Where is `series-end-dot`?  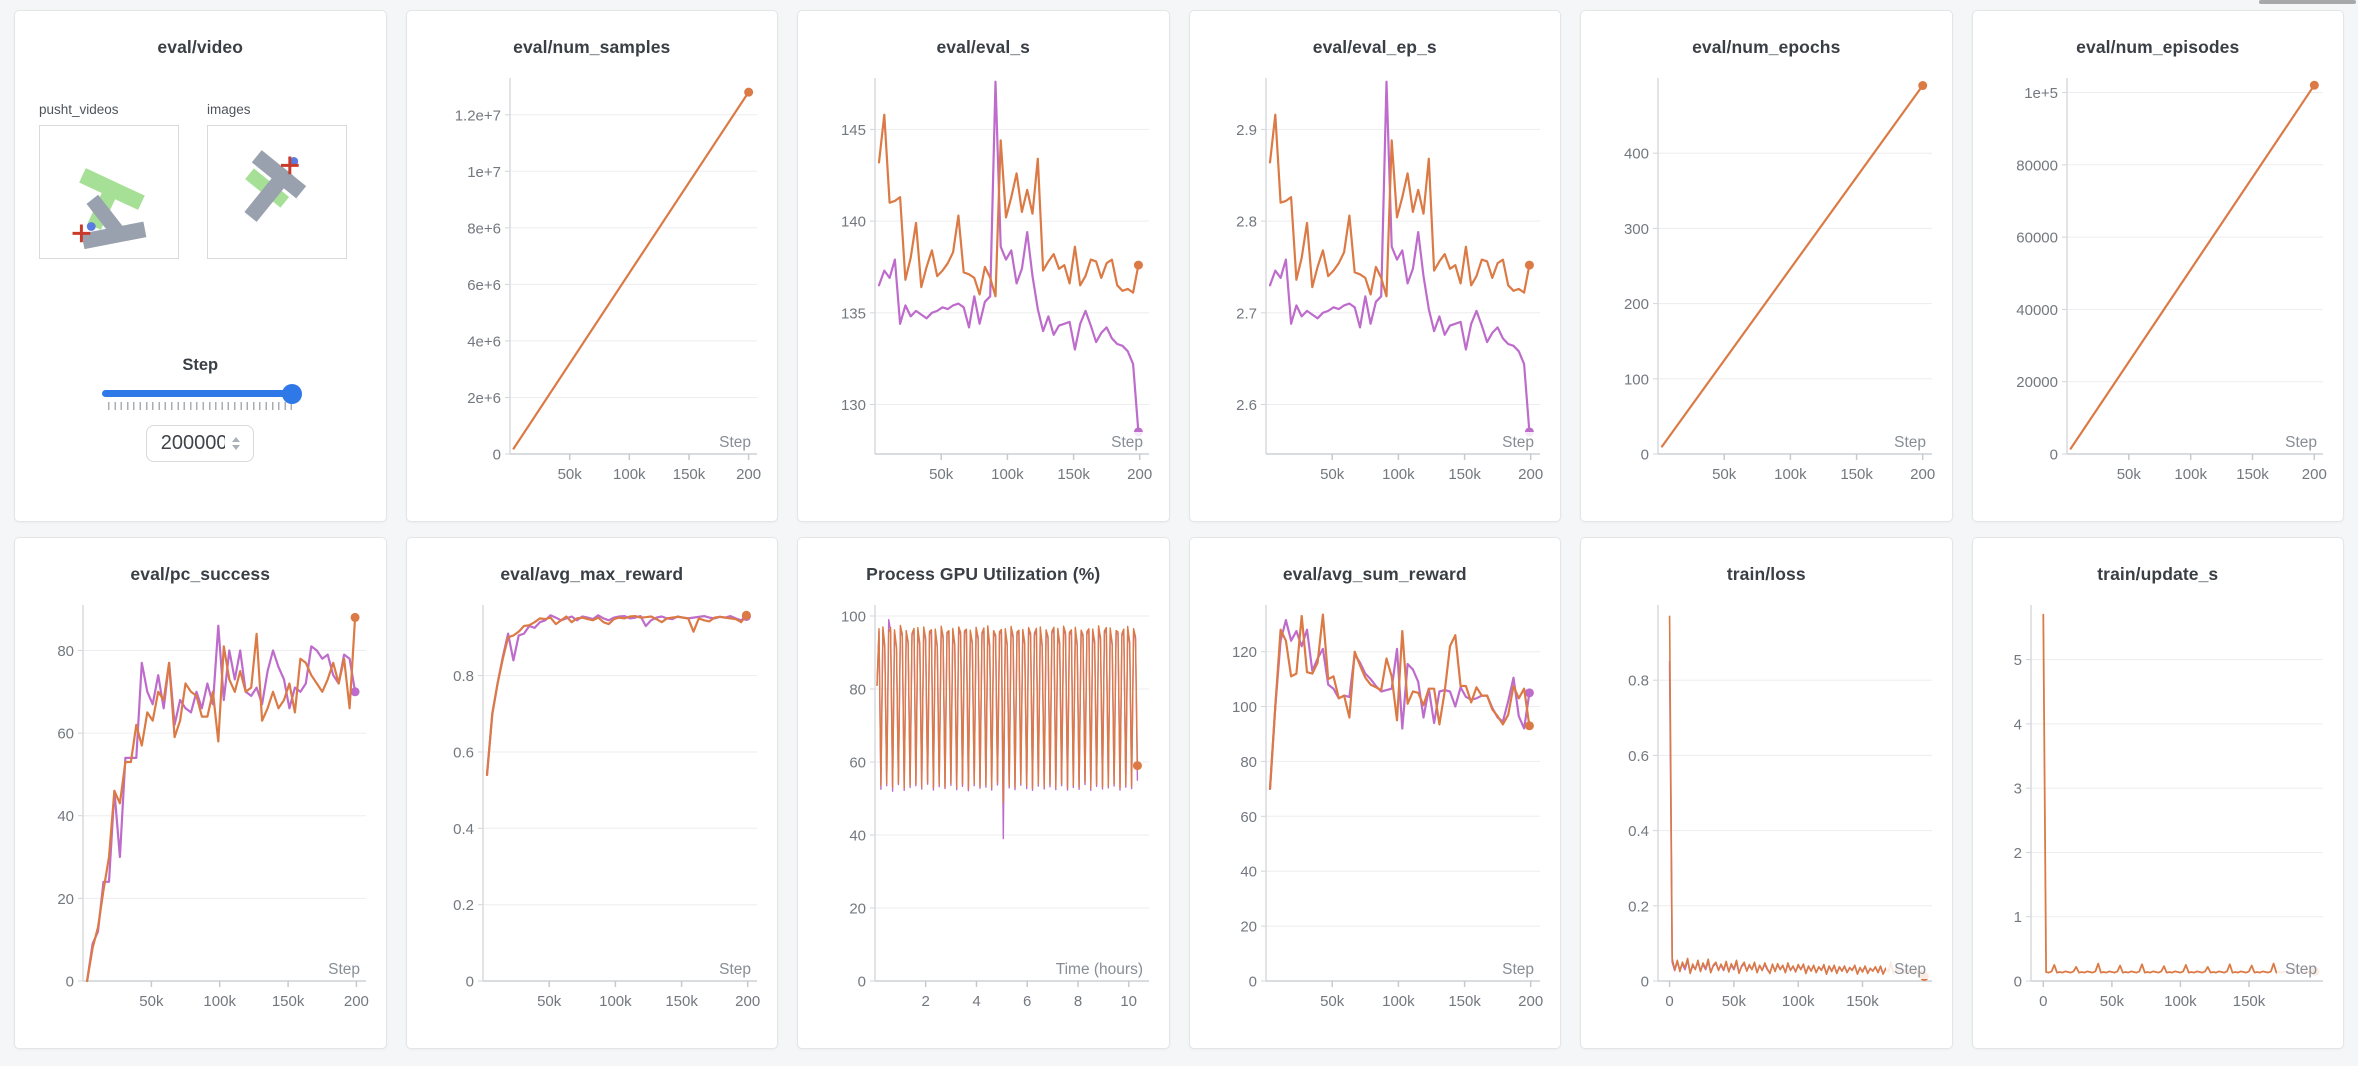 series-end-dot is located at coordinates (1922, 86).